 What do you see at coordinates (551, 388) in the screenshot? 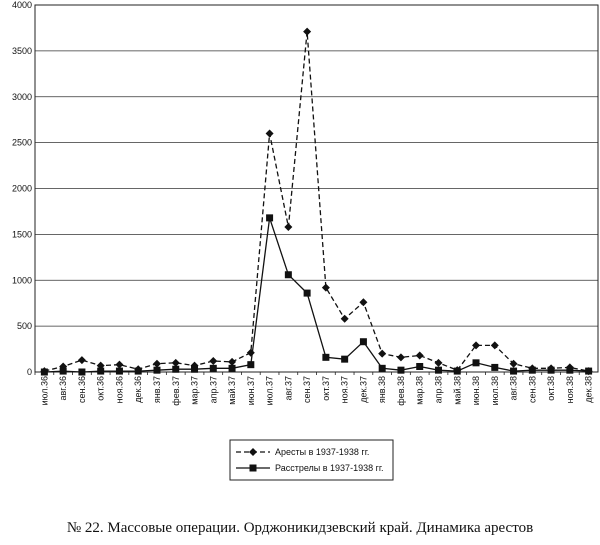
I see `x-tick-label: окт.38` at bounding box center [551, 388].